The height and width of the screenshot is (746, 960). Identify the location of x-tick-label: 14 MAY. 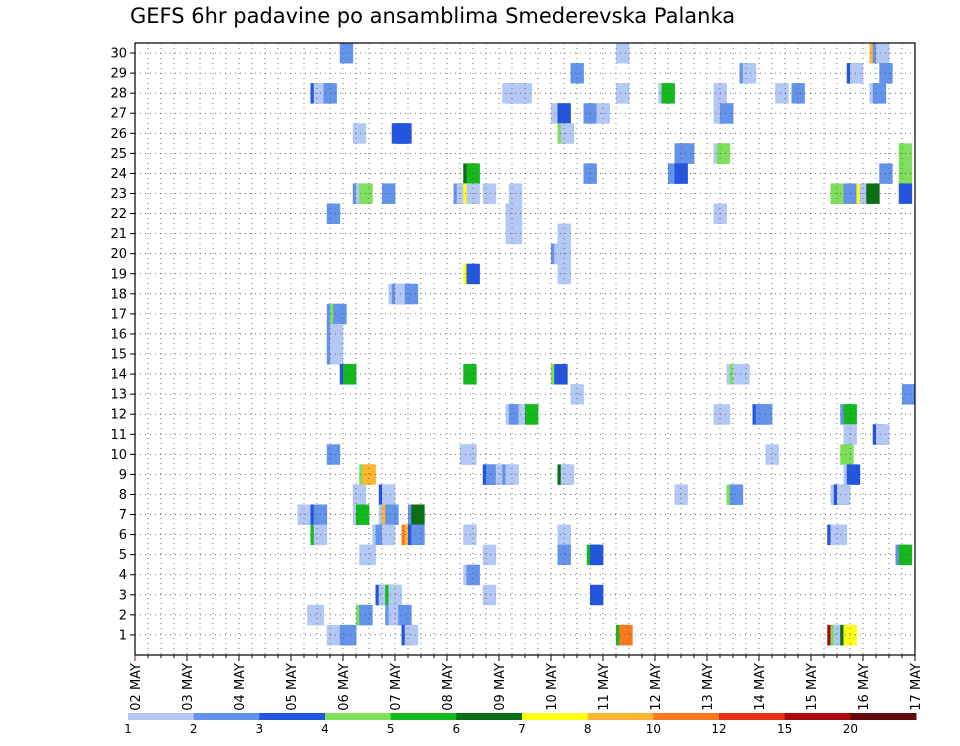
(760, 687).